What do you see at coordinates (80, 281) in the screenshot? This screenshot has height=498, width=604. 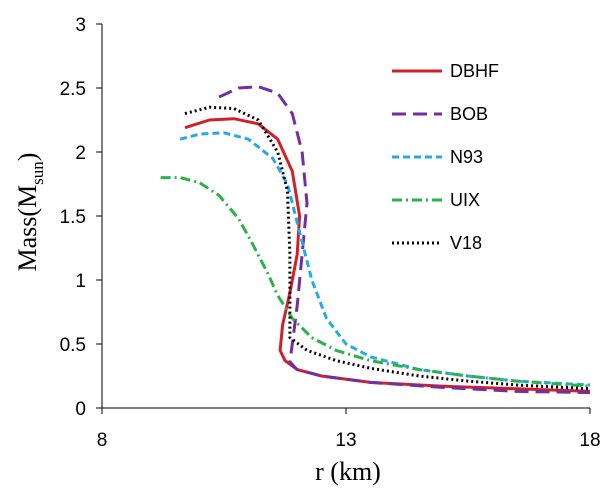 I see `y-tick-label: 1` at bounding box center [80, 281].